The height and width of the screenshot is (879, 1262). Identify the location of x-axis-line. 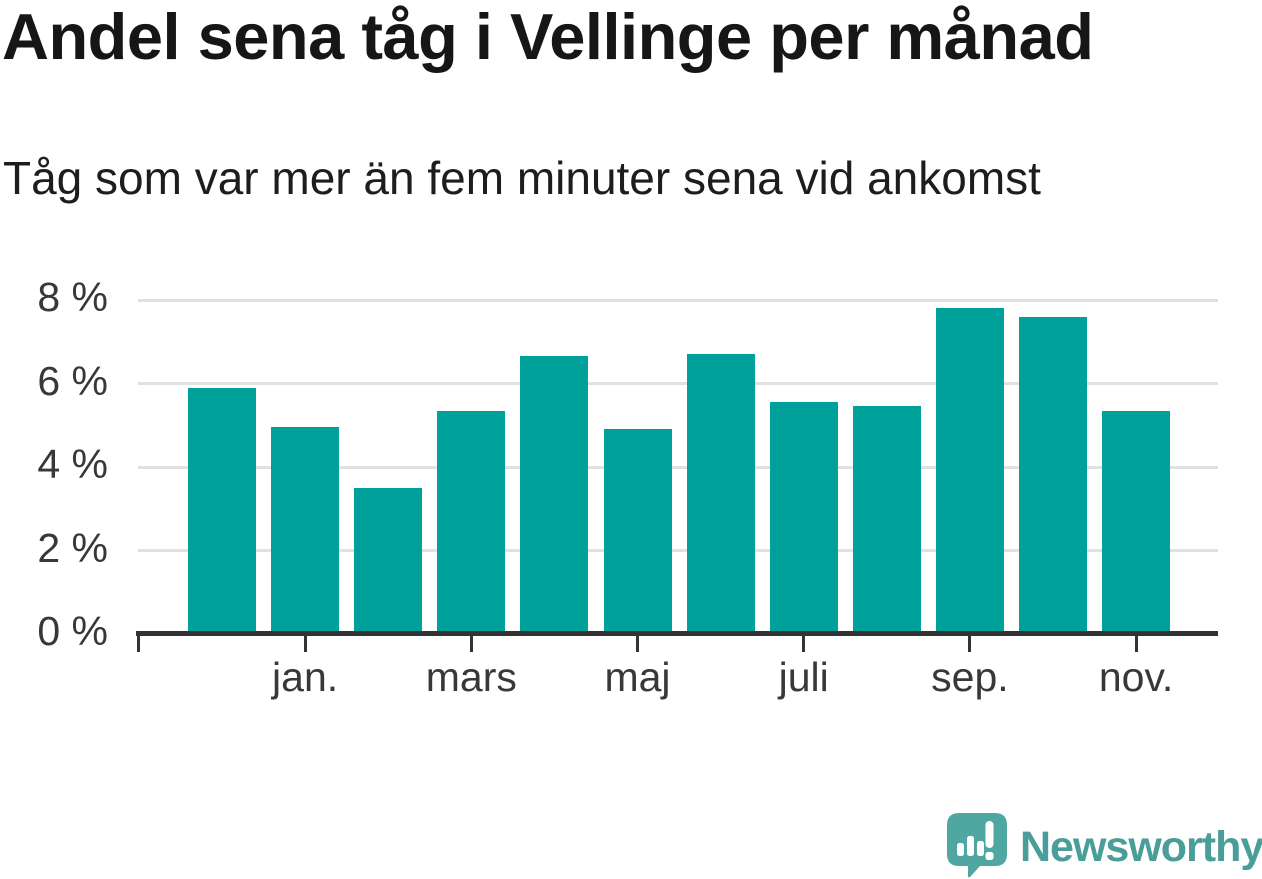
(677, 633).